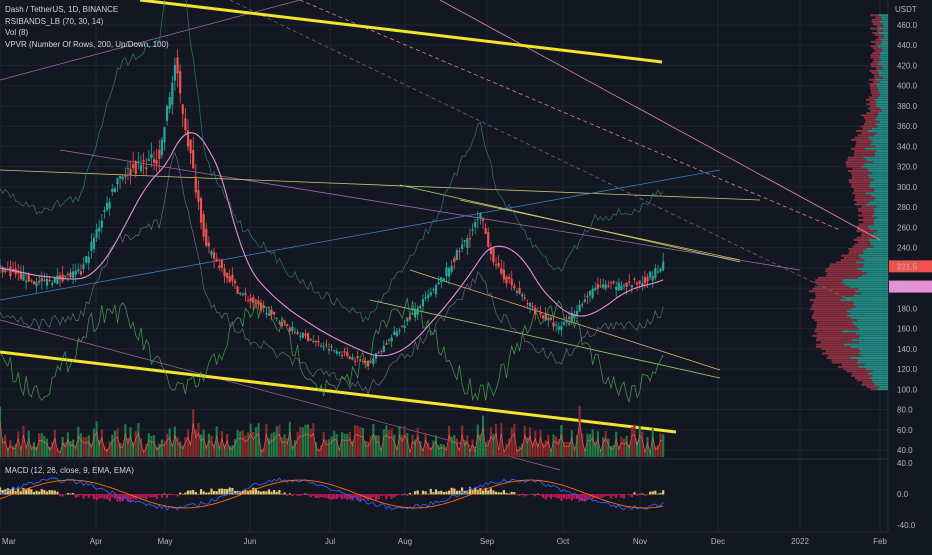 The height and width of the screenshot is (555, 932). Describe the element at coordinates (62, 9) in the screenshot. I see `symbol-title: Dash / TetherUS, 1D, BINANCE` at that location.